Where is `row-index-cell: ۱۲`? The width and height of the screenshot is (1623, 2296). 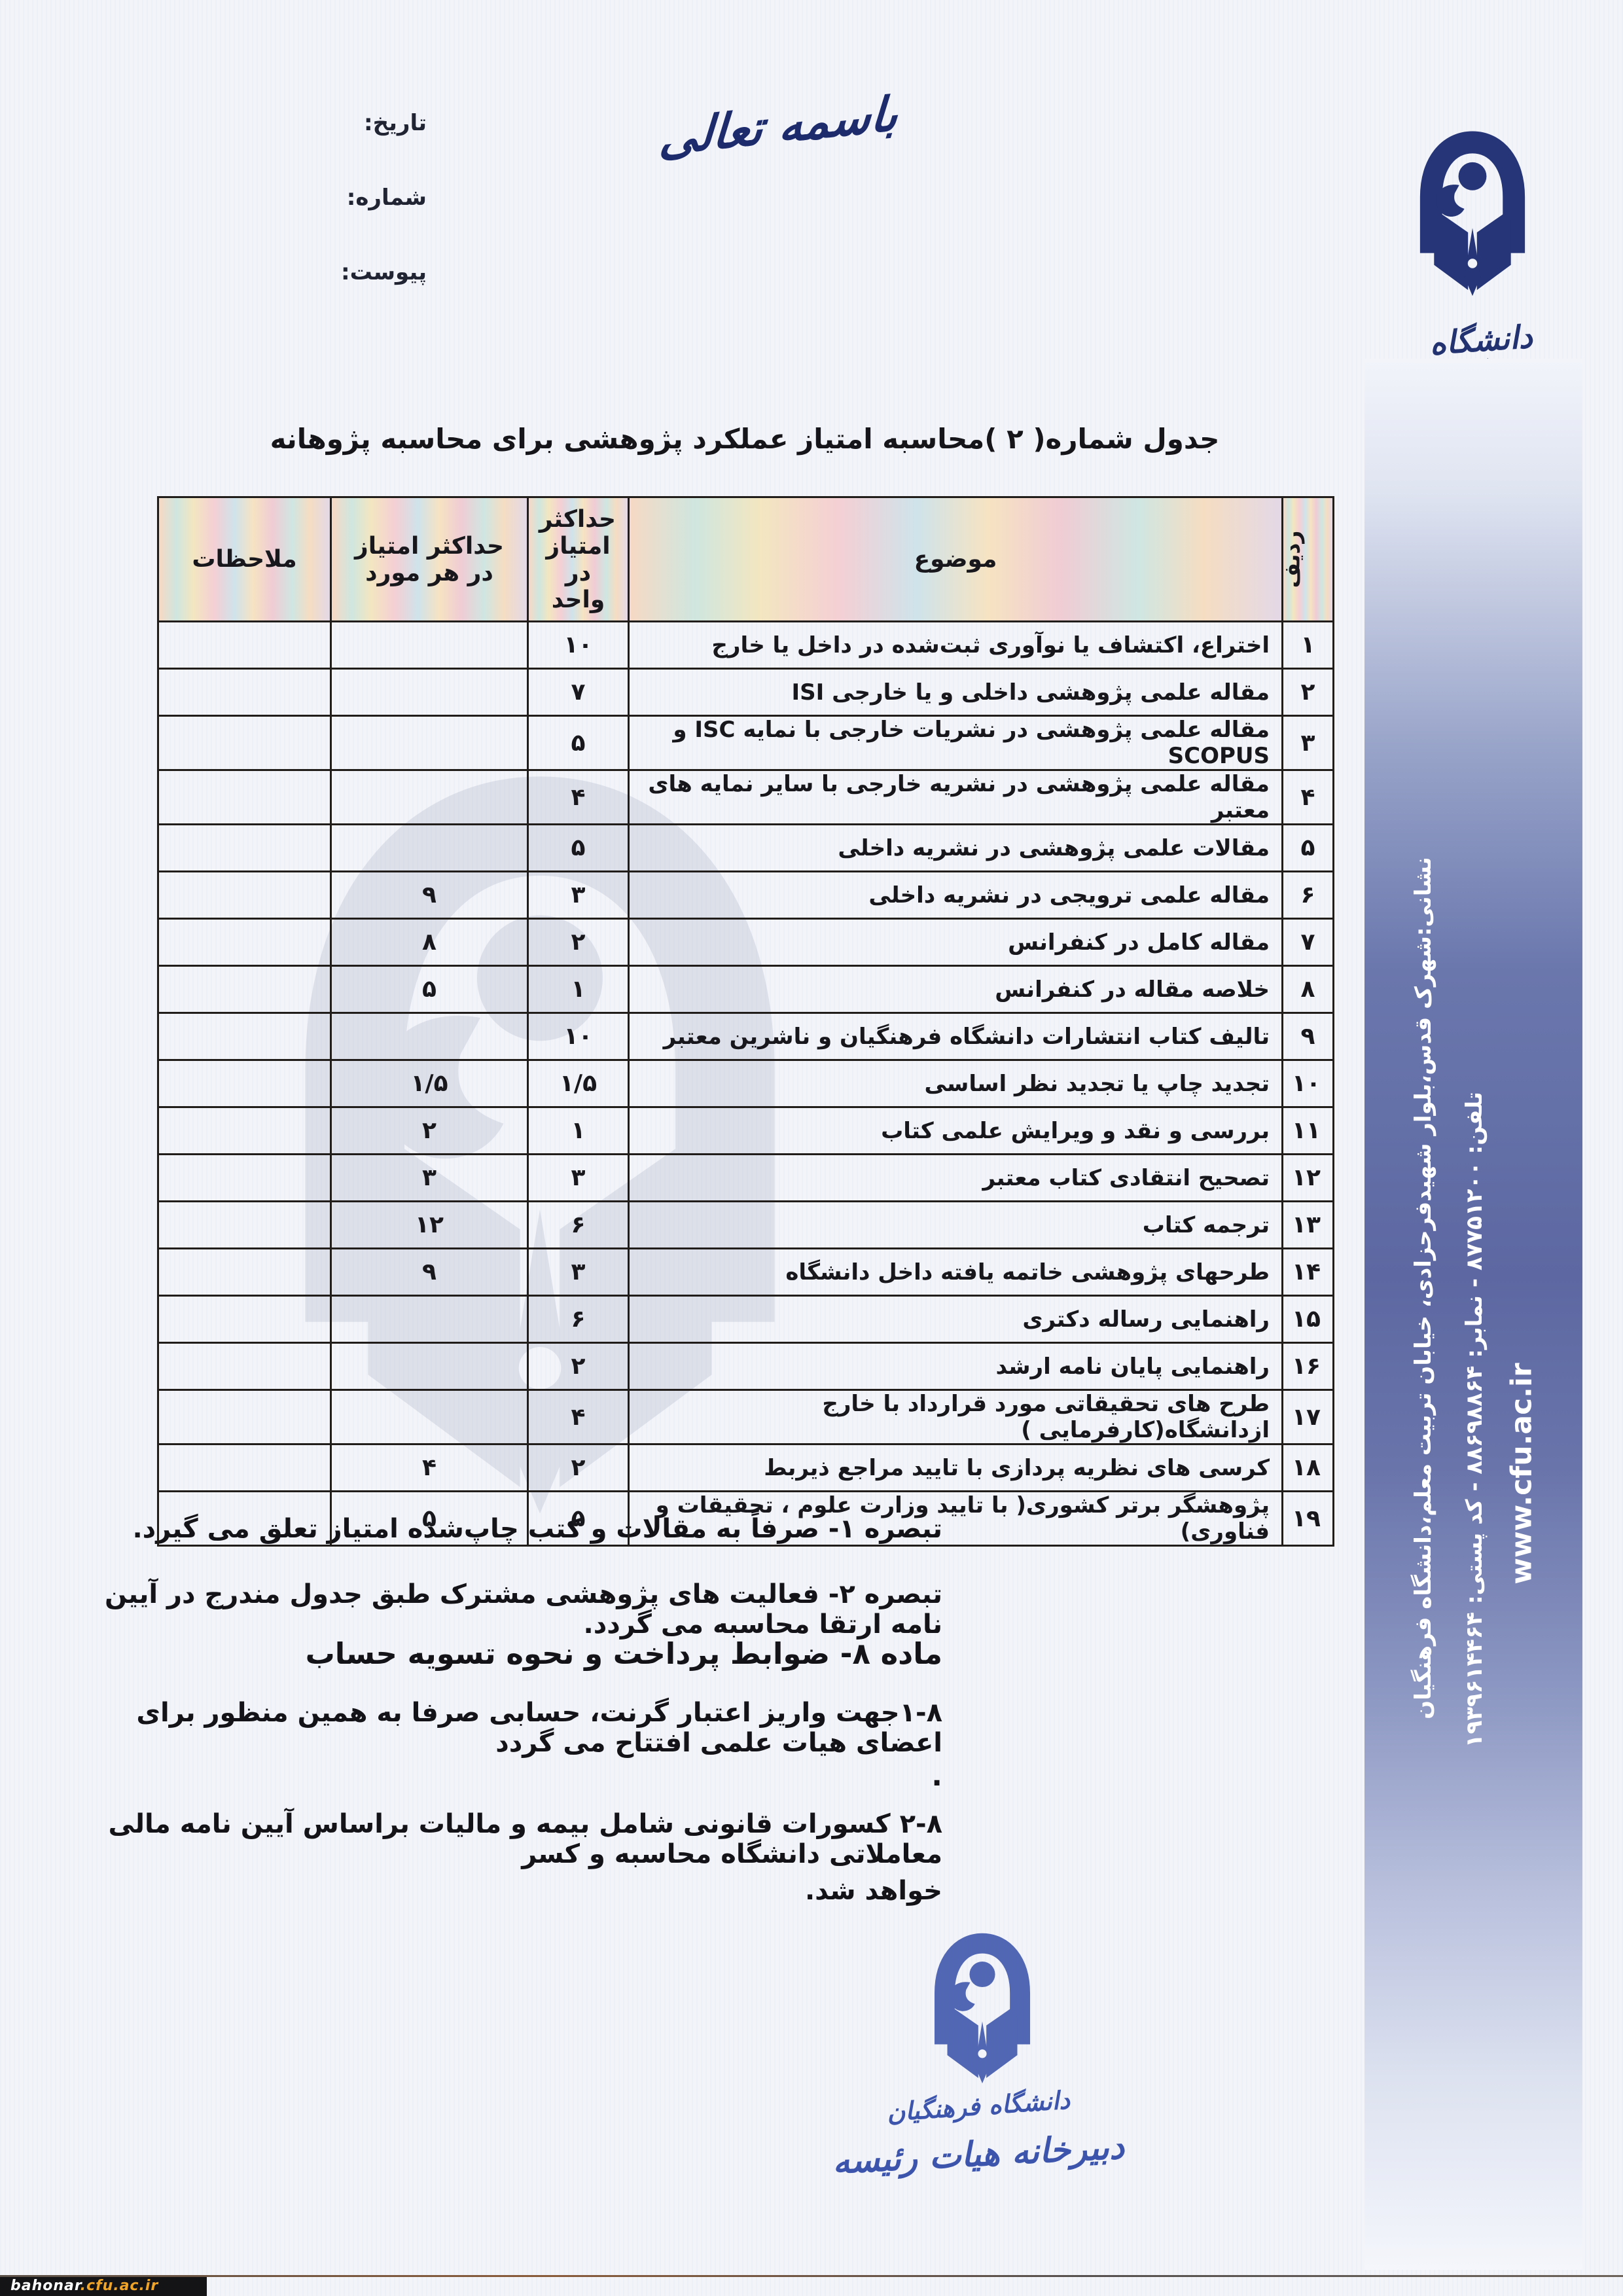 row-index-cell: ۱۲ is located at coordinates (1307, 1177).